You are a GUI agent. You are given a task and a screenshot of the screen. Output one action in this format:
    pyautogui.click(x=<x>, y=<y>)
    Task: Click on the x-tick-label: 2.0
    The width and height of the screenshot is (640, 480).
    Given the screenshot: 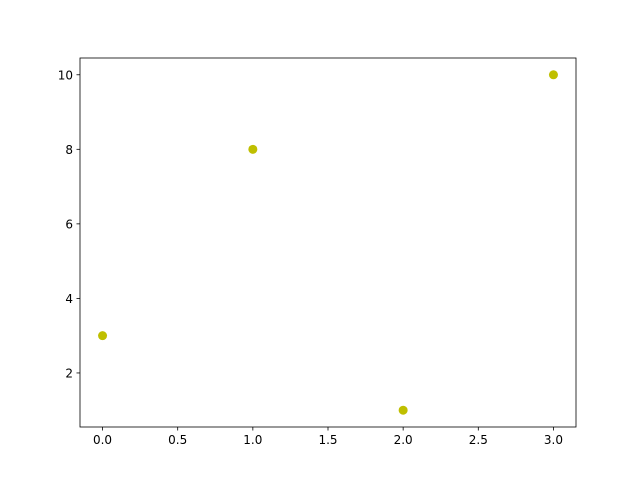 What is the action you would take?
    pyautogui.click(x=403, y=440)
    